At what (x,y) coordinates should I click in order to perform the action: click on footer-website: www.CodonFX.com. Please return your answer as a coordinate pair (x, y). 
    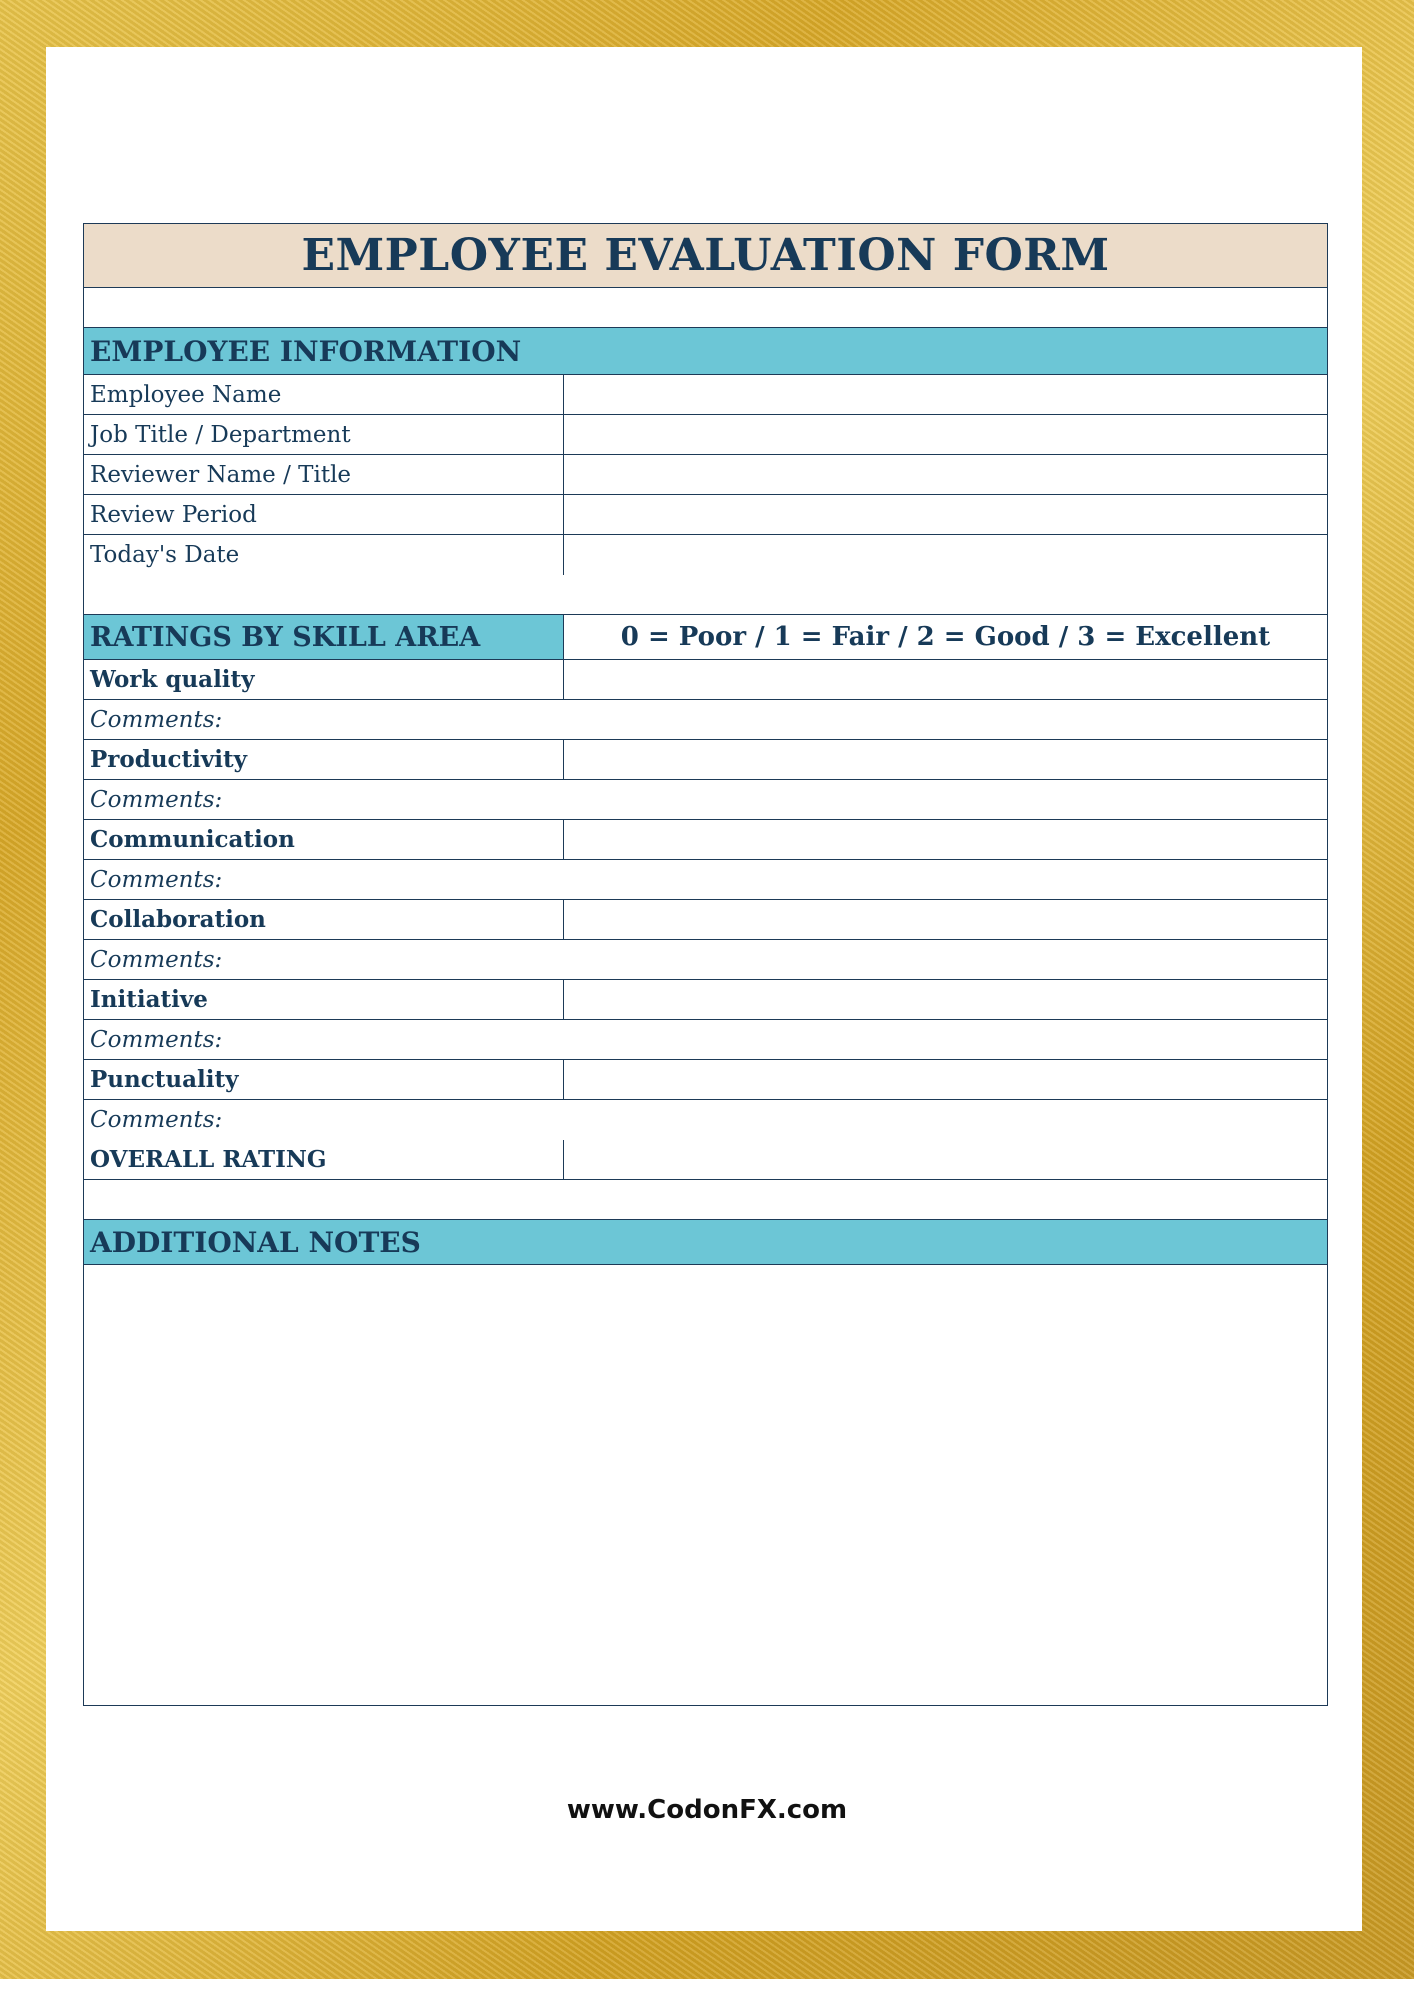
    Looking at the image, I should click on (707, 1810).